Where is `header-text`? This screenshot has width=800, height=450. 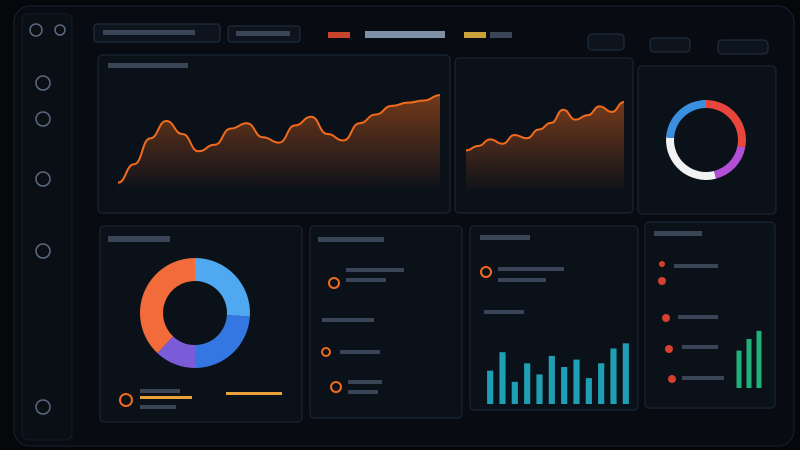 header-text is located at coordinates (405, 34).